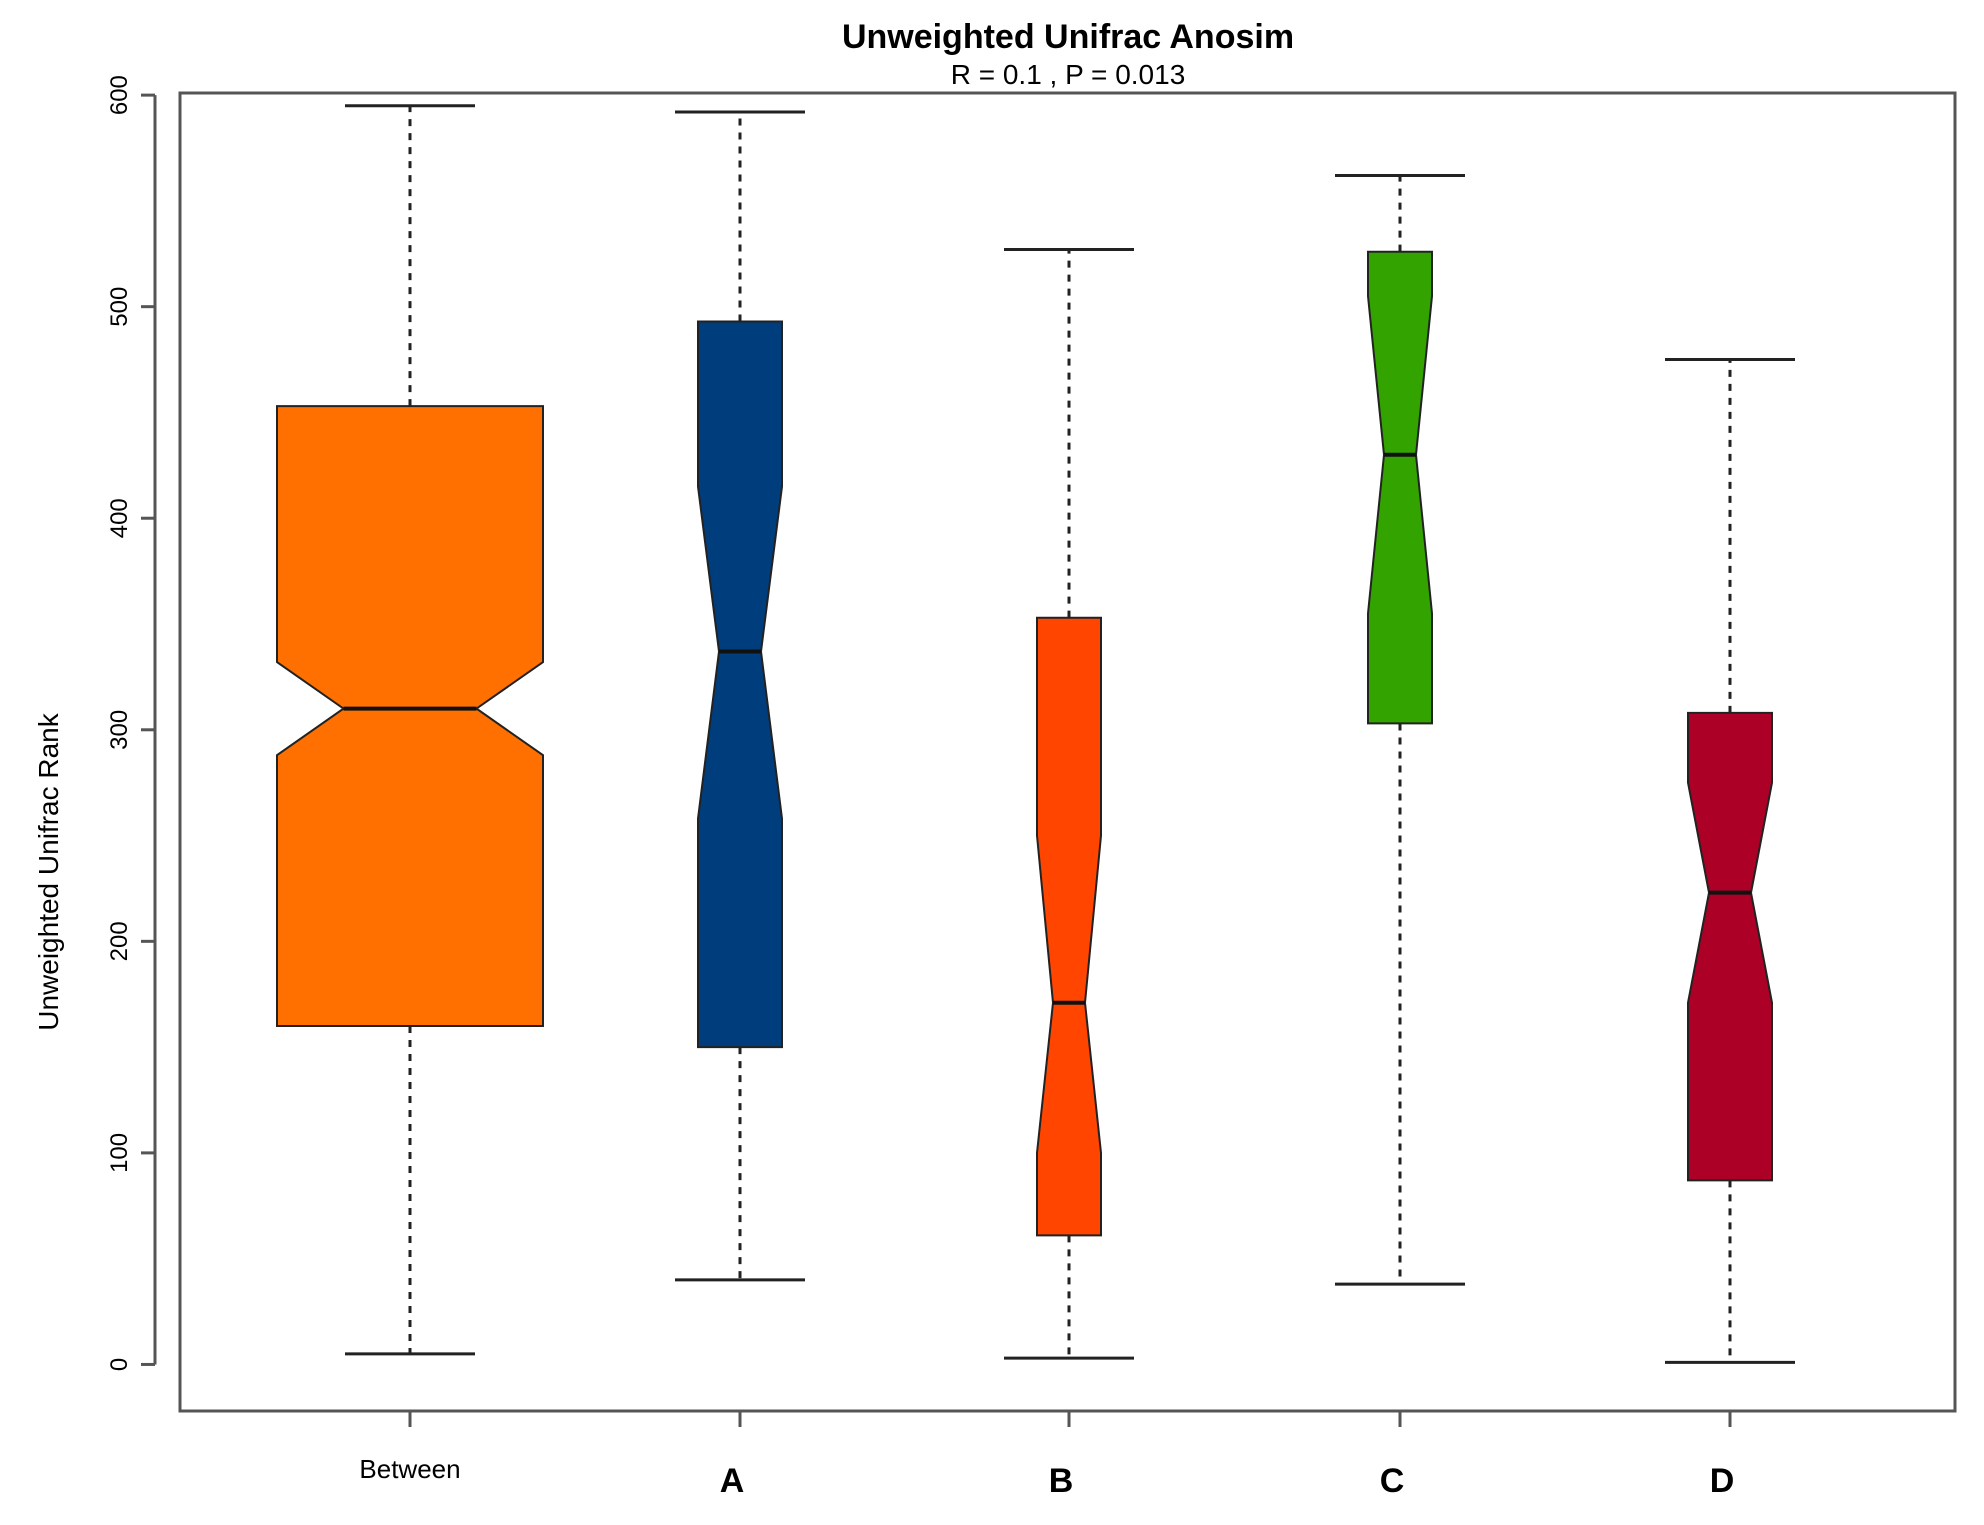  I want to click on x-category-label: A, so click(732, 1481).